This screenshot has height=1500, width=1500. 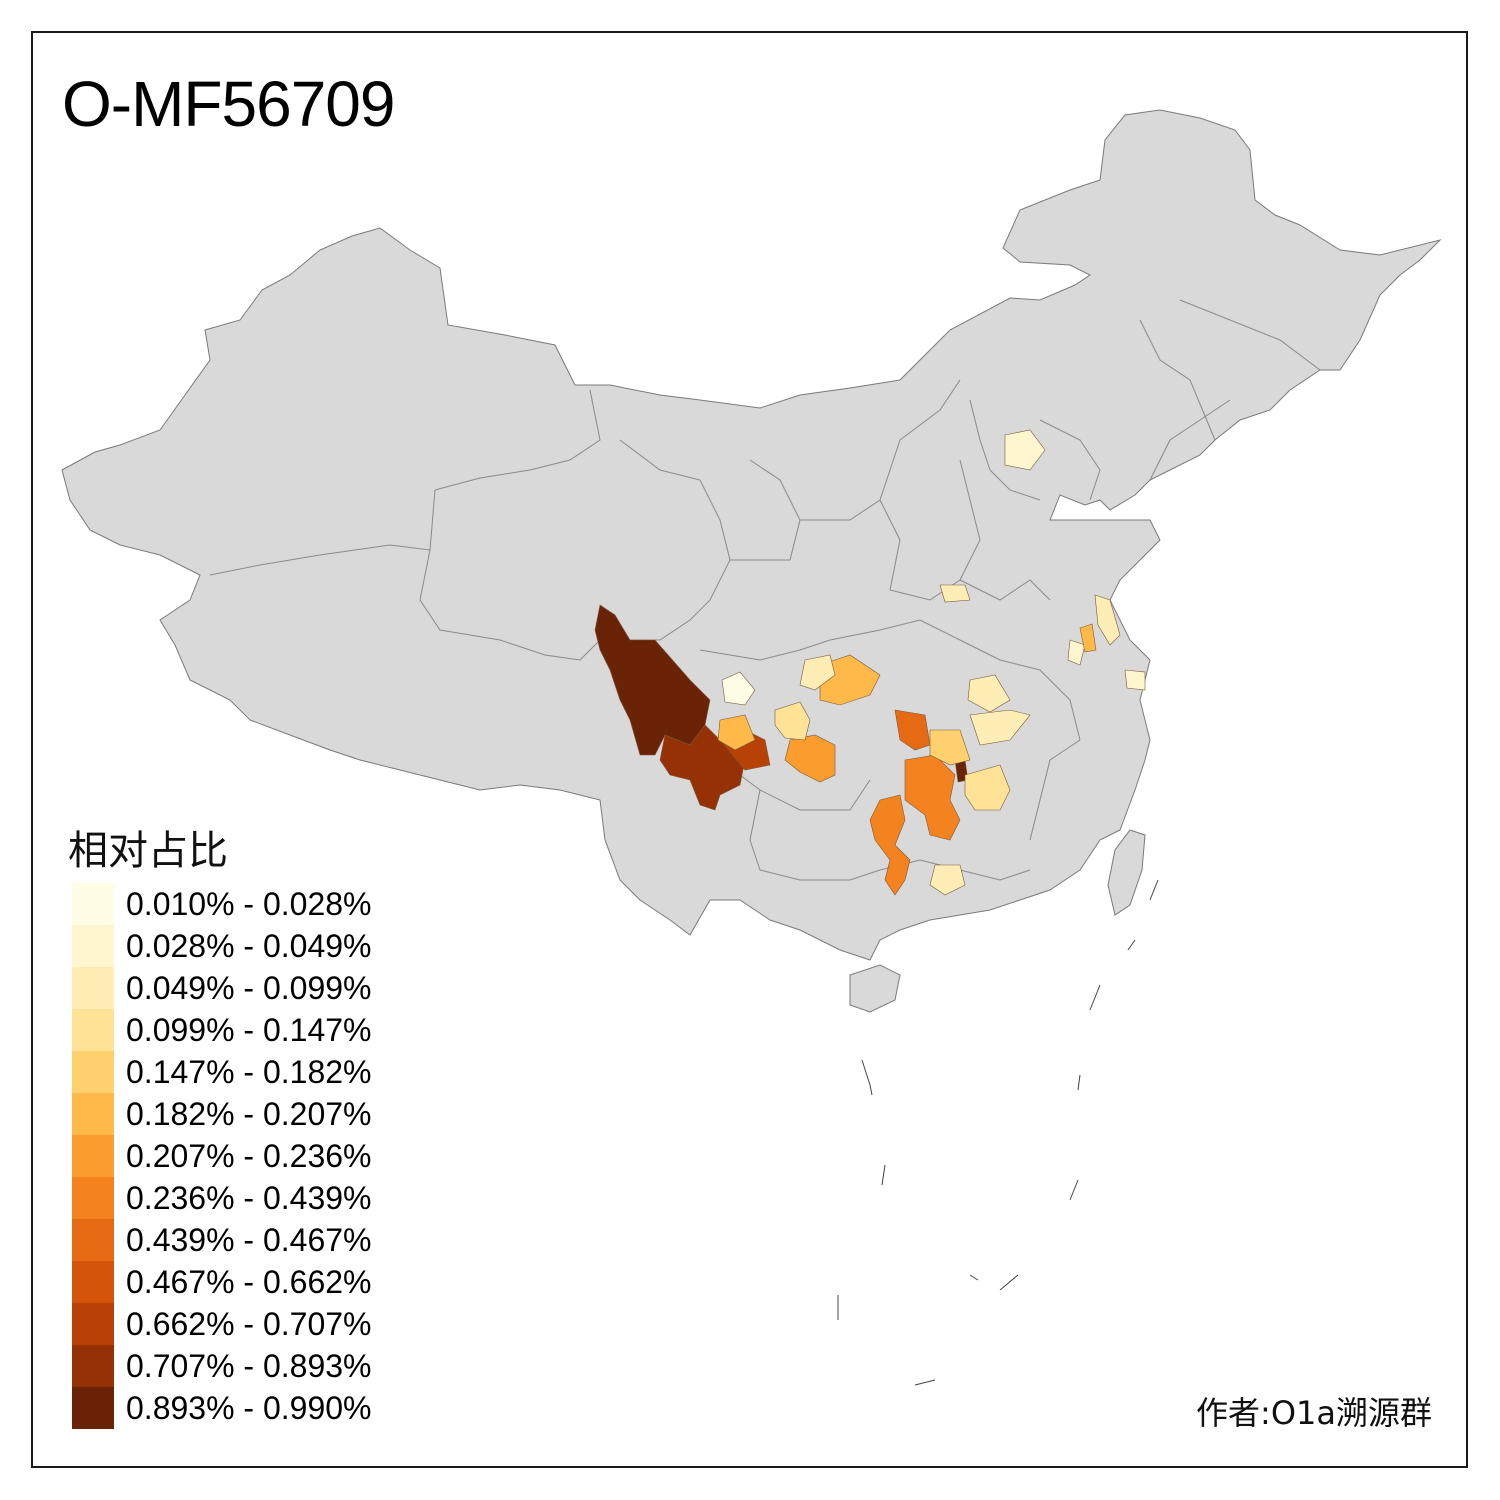 What do you see at coordinates (249, 1324) in the screenshot?
I see `legend-label: 0.662% - 0.707%` at bounding box center [249, 1324].